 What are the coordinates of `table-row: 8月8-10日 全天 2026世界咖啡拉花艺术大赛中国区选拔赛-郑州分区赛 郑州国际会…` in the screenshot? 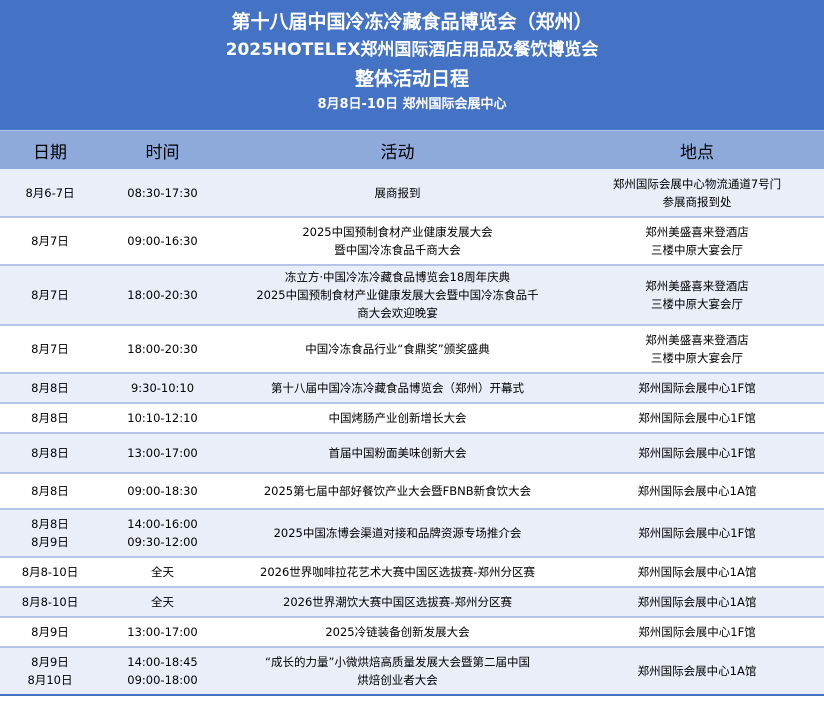 It's located at (412, 572).